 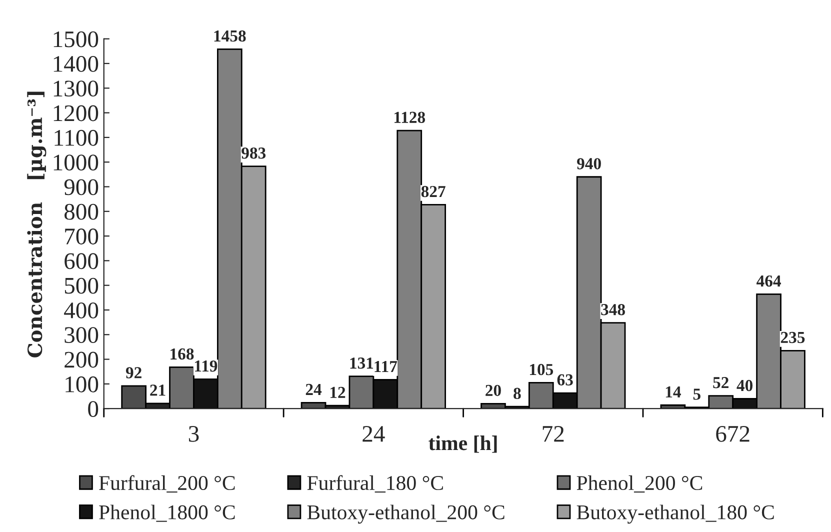 What do you see at coordinates (81, 286) in the screenshot?
I see `y-tick-label: 500` at bounding box center [81, 286].